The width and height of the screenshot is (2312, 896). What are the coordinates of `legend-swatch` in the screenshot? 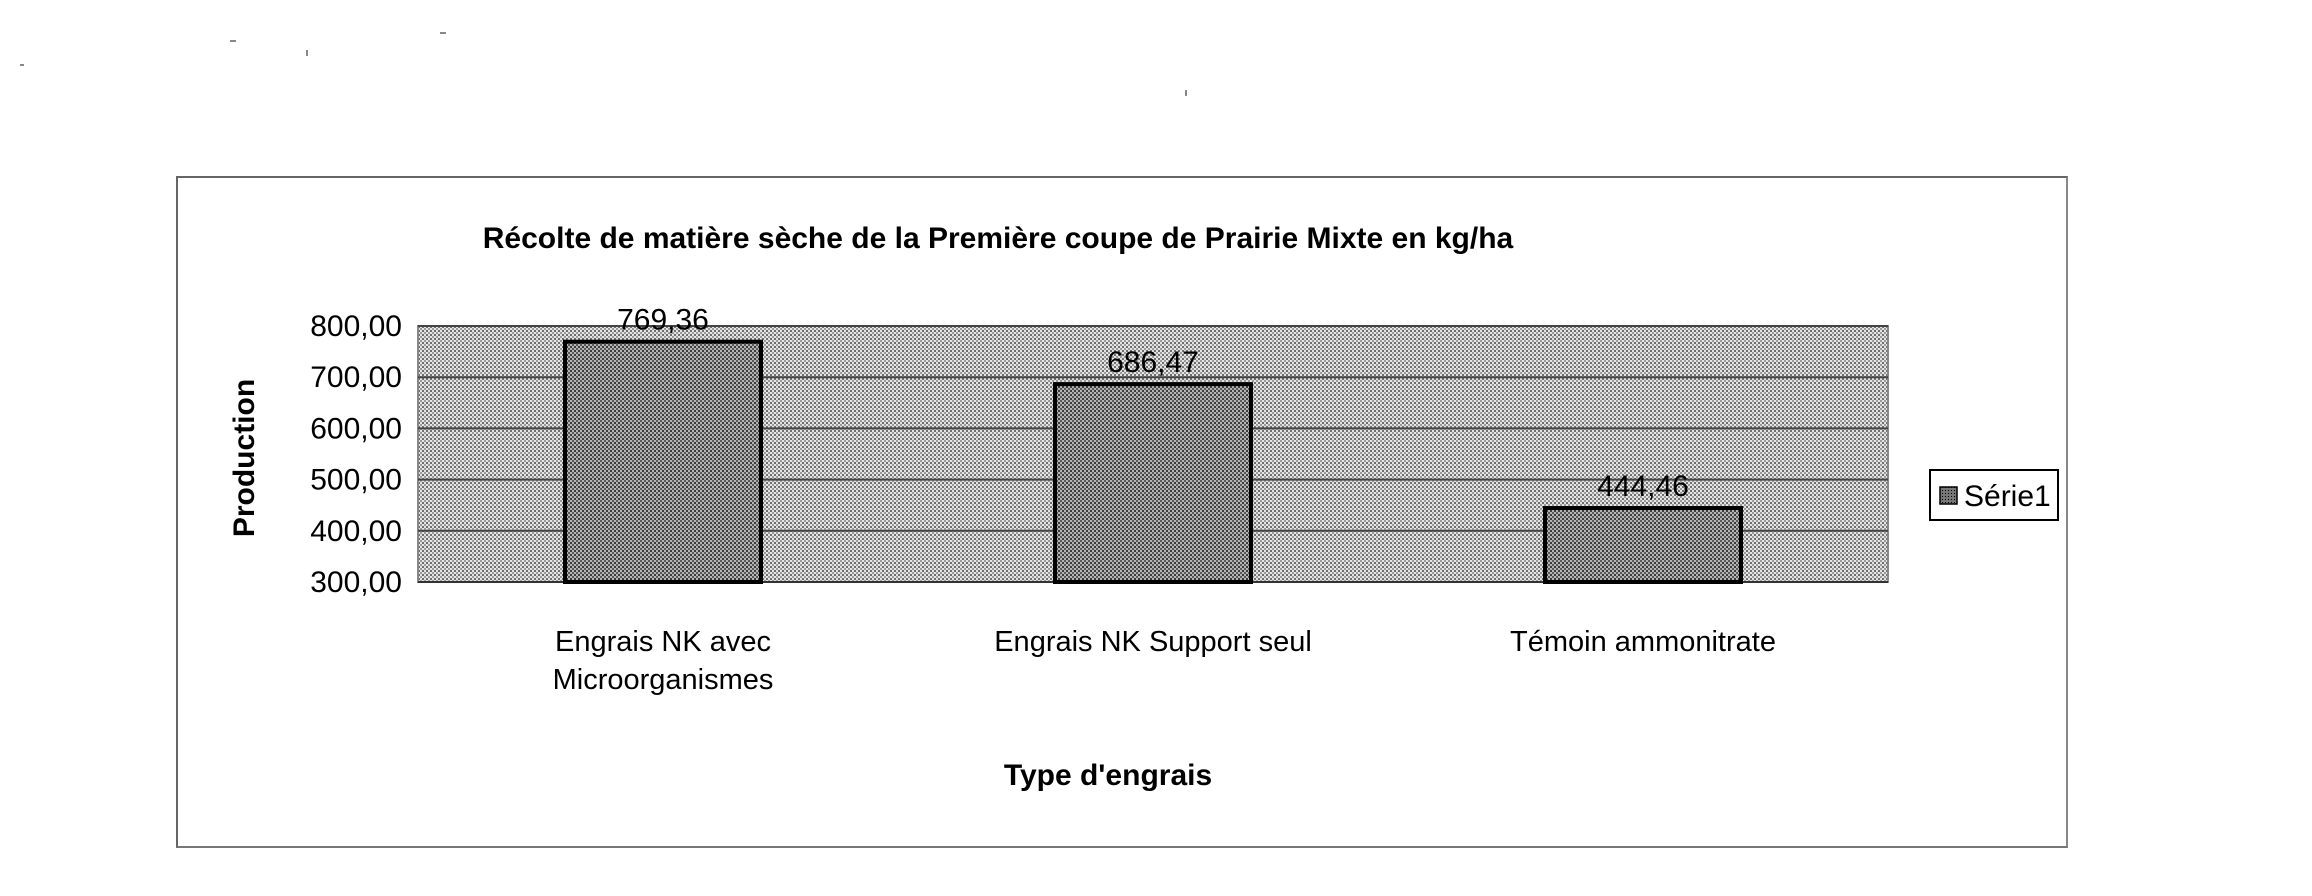 It's located at (1948, 495).